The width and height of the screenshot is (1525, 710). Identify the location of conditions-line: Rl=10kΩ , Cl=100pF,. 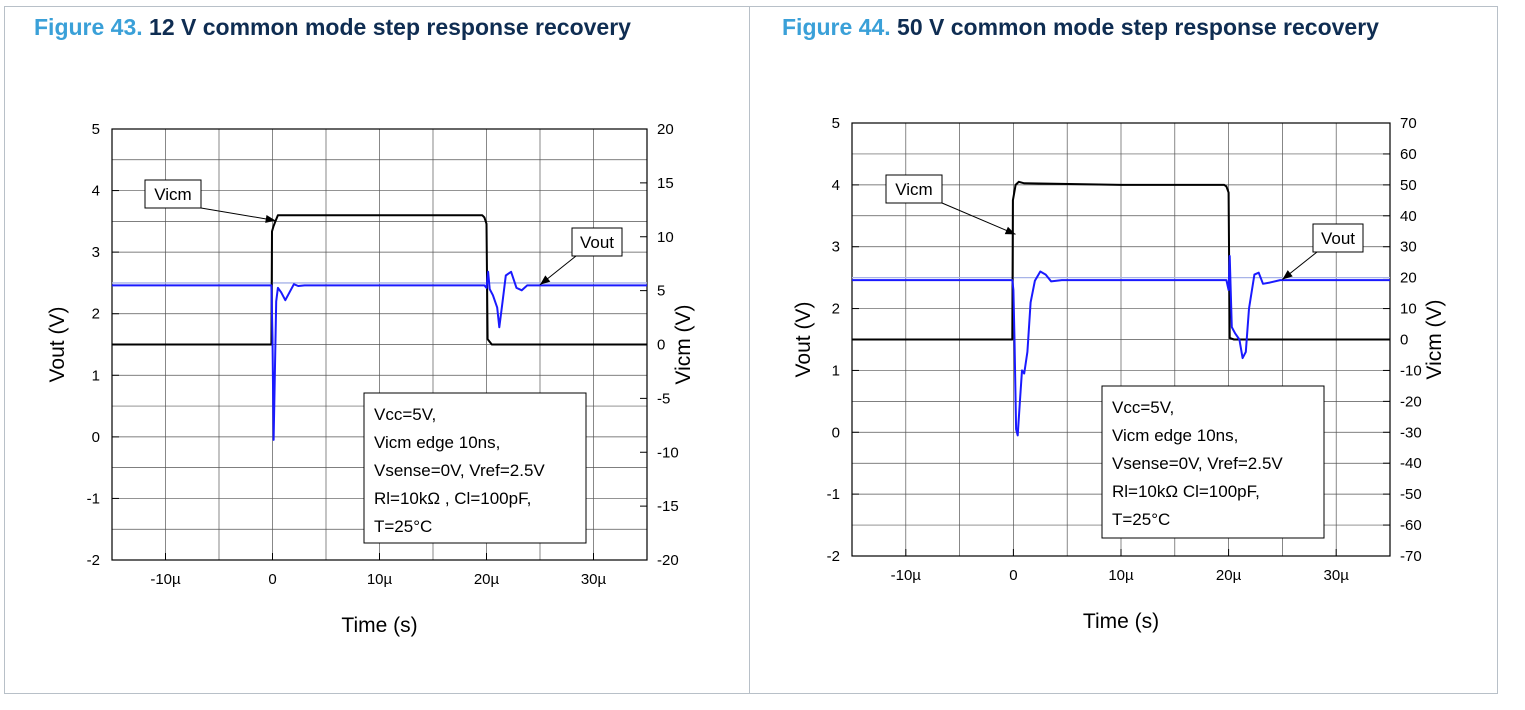
(452, 498).